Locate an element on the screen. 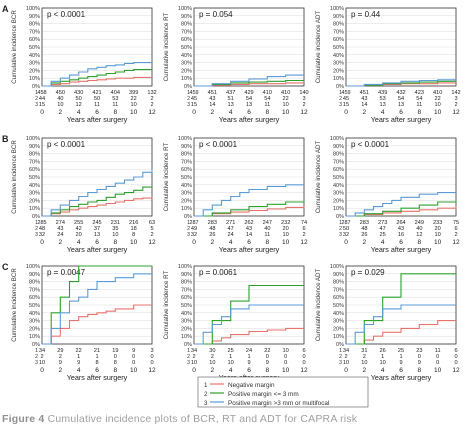 The height and width of the screenshot is (429, 474). risk-table-row-label: 2 is located at coordinates (188, 229).